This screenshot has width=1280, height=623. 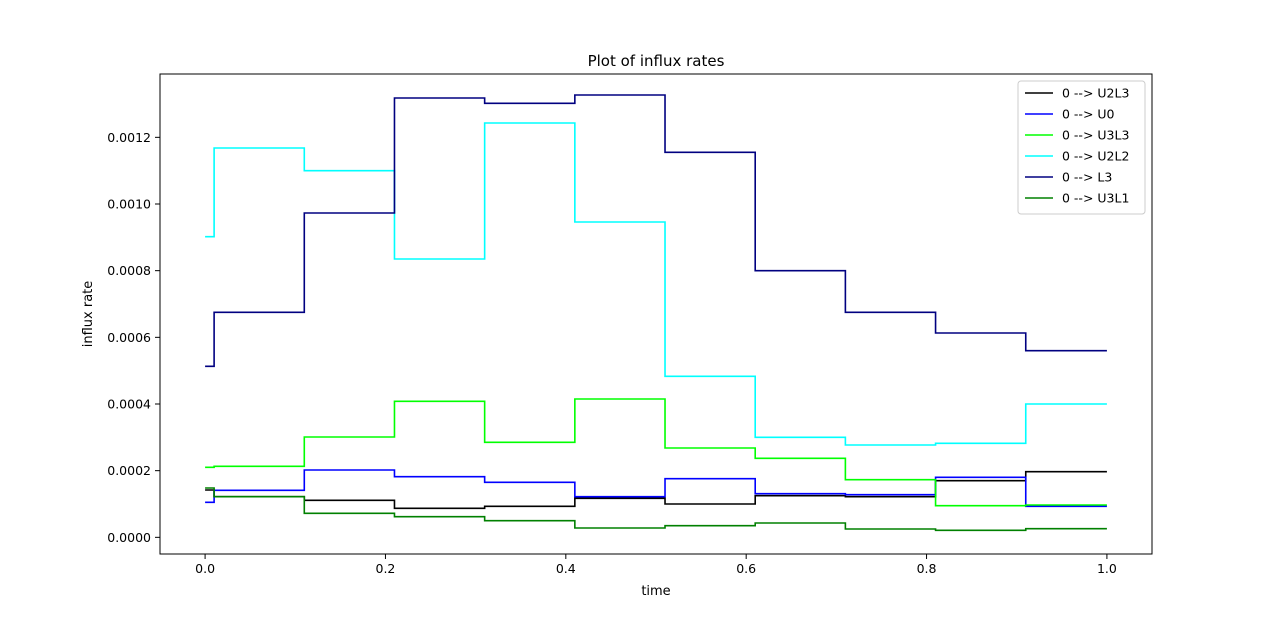 I want to click on legend-label: 0 --> U0, so click(x=1088, y=114).